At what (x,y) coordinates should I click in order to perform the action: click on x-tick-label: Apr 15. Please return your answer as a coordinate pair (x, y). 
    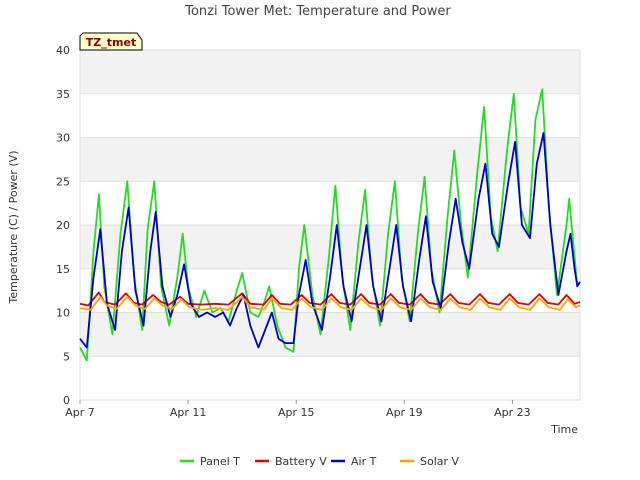
    Looking at the image, I should click on (296, 412).